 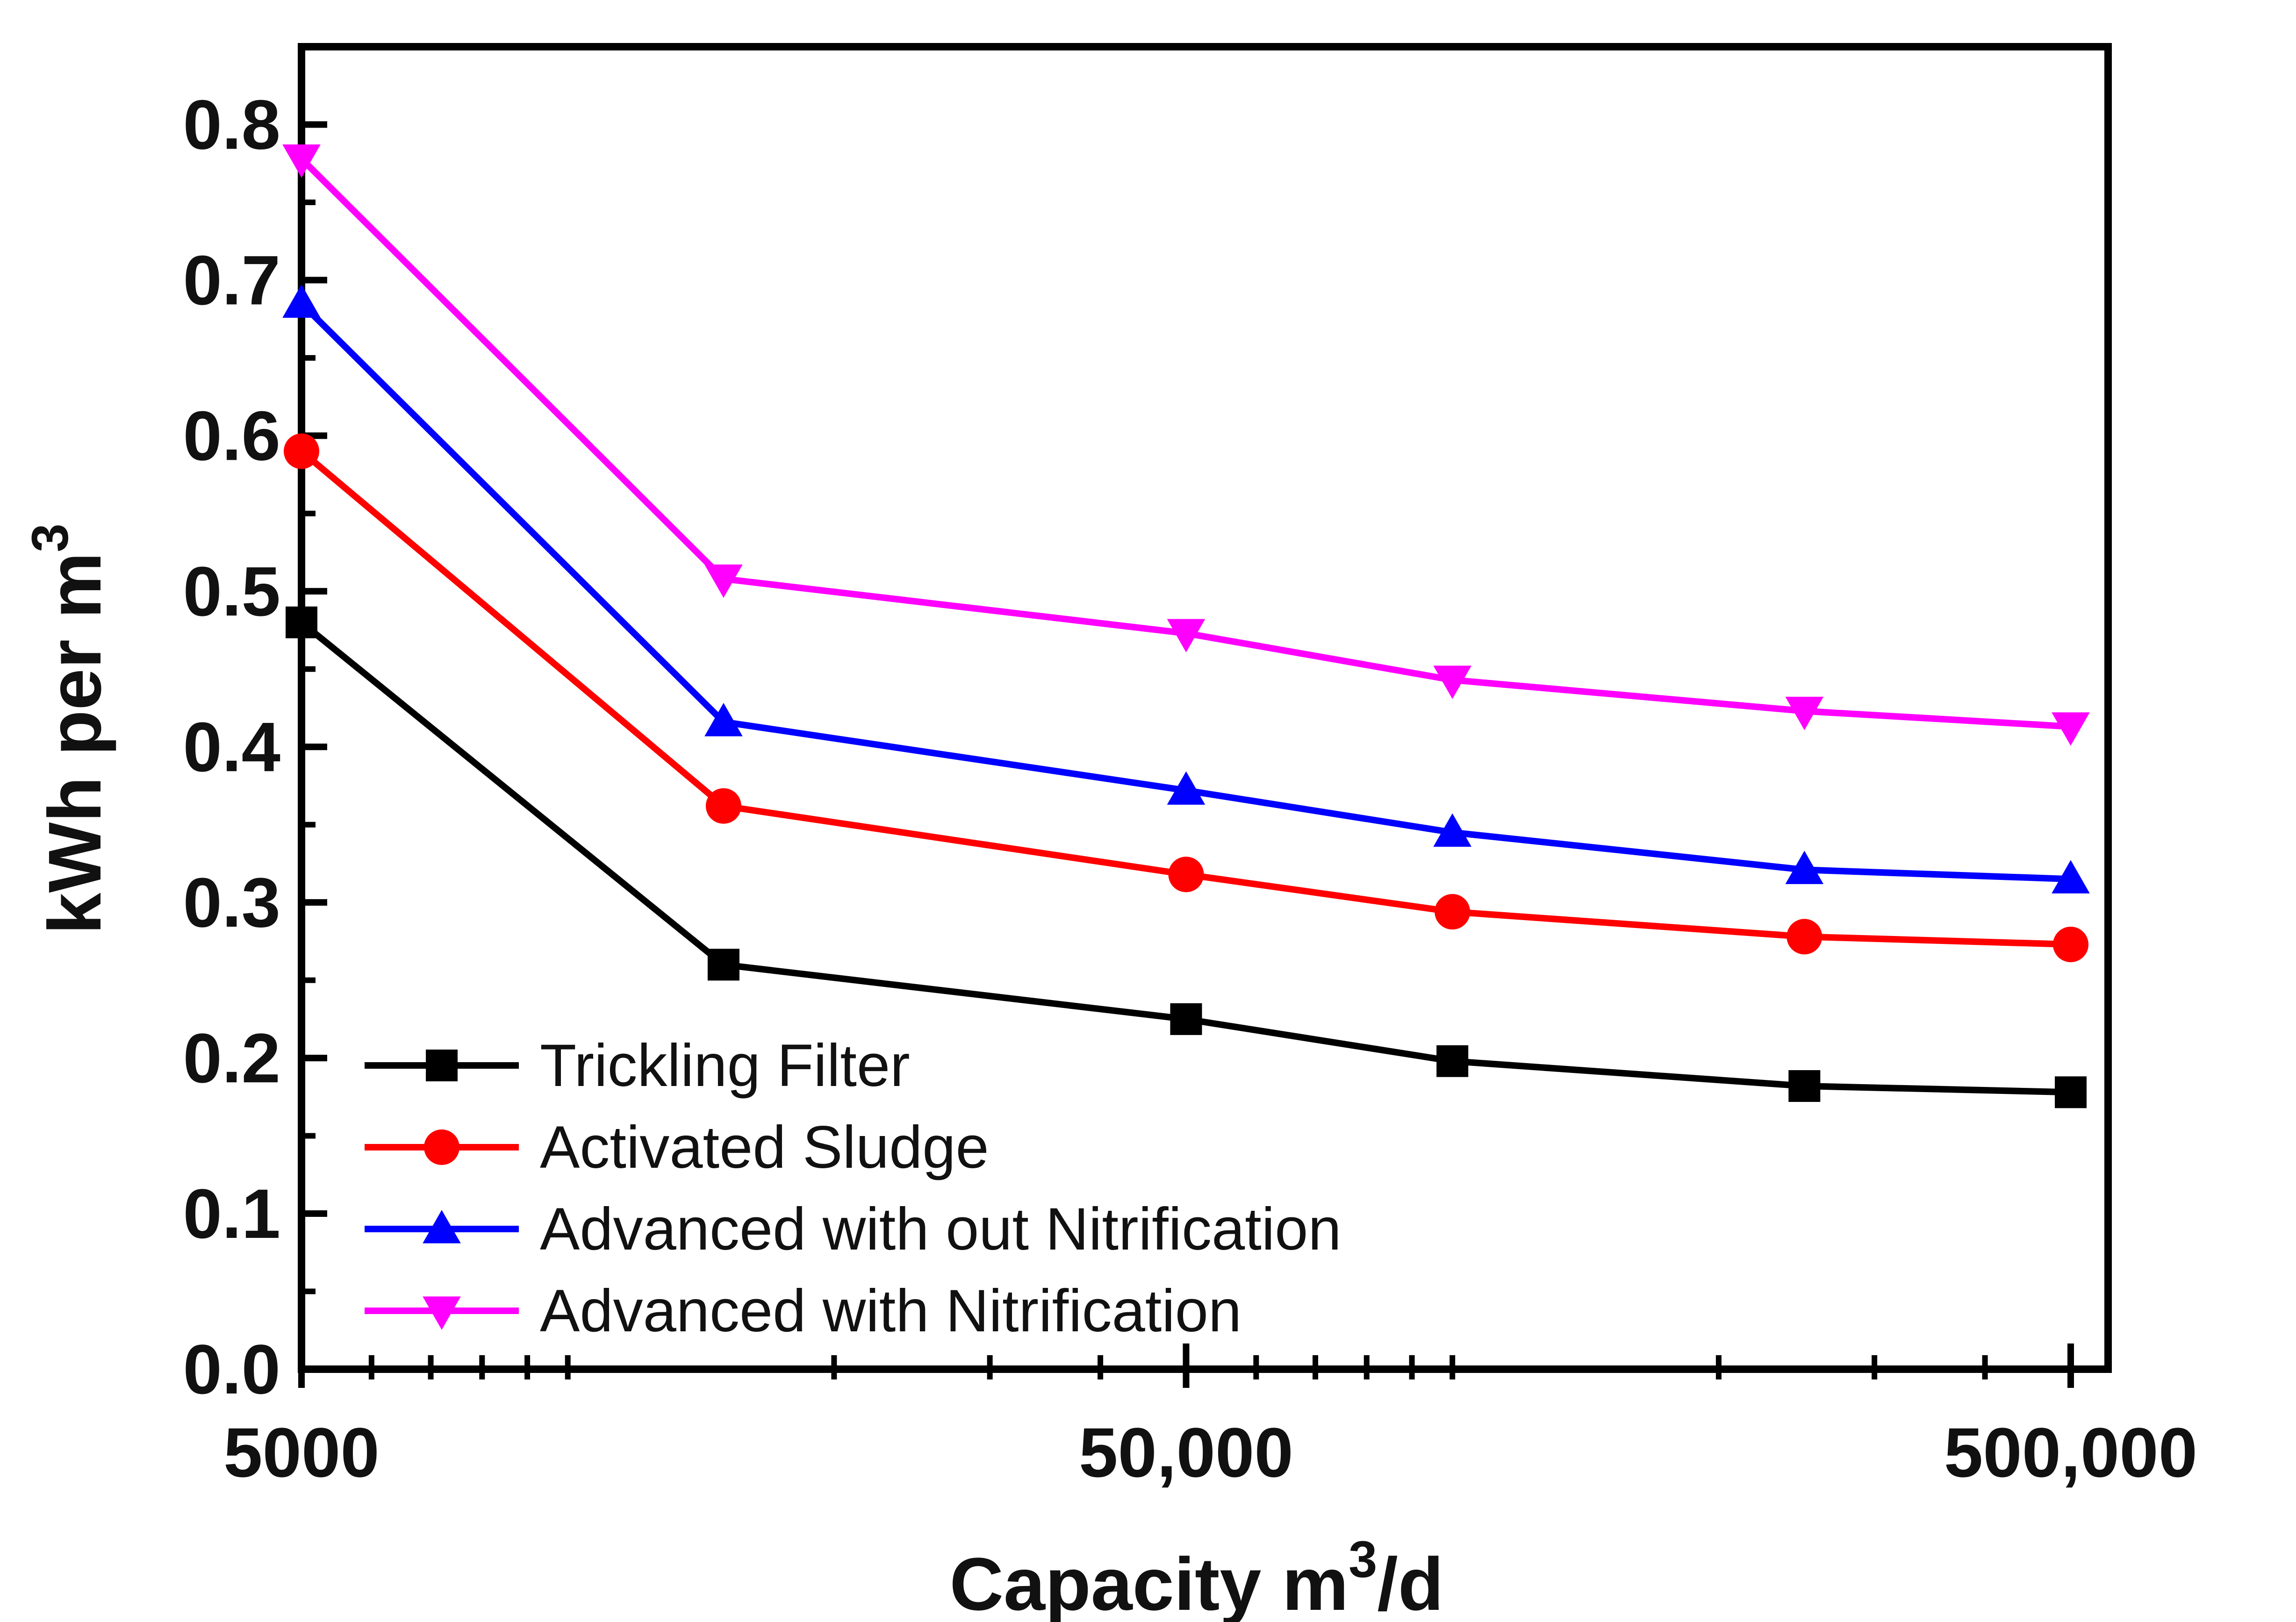 What do you see at coordinates (891, 1311) in the screenshot?
I see `legend-label: Advanced with Nitrification` at bounding box center [891, 1311].